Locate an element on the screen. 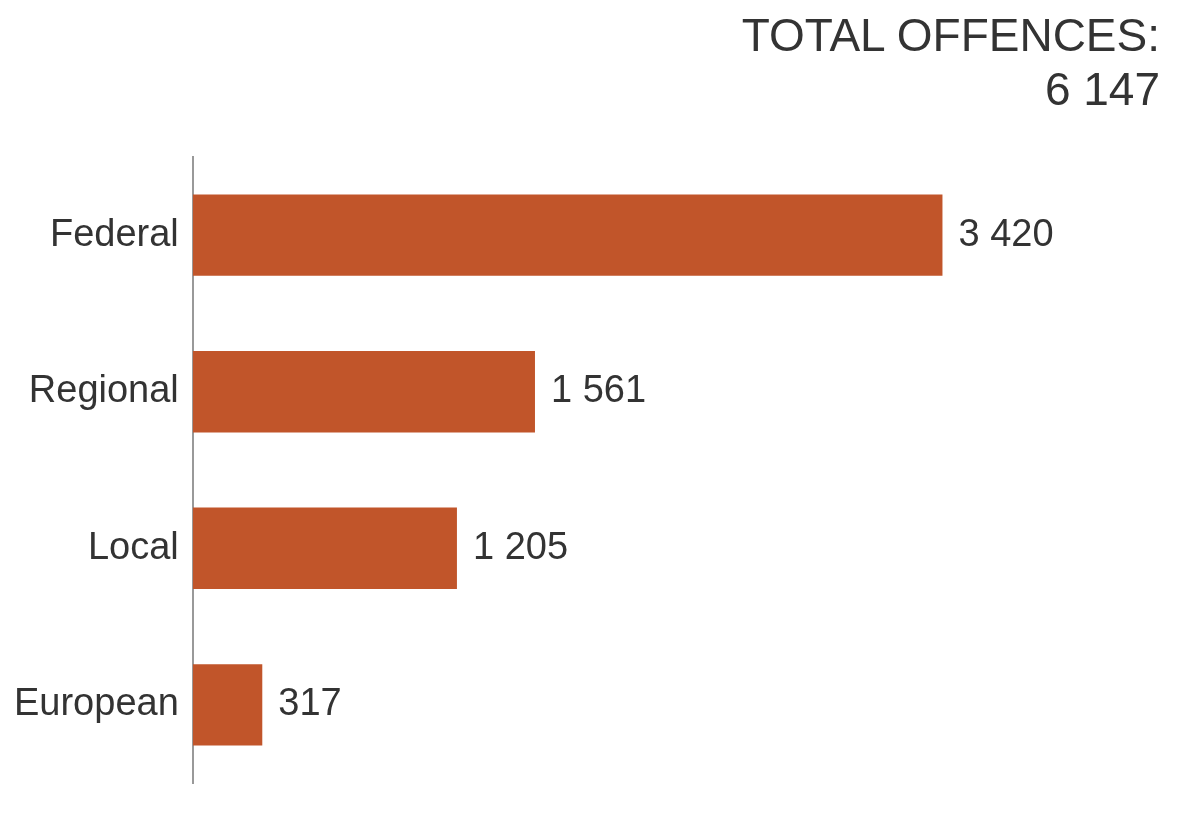 The image size is (1200, 821). y-tick-label: Regional is located at coordinates (103, 389).